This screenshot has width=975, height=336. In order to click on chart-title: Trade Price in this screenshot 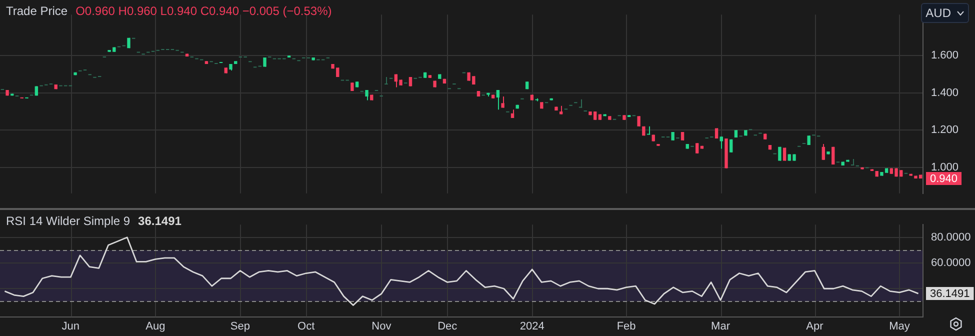, I will do `click(37, 11)`.